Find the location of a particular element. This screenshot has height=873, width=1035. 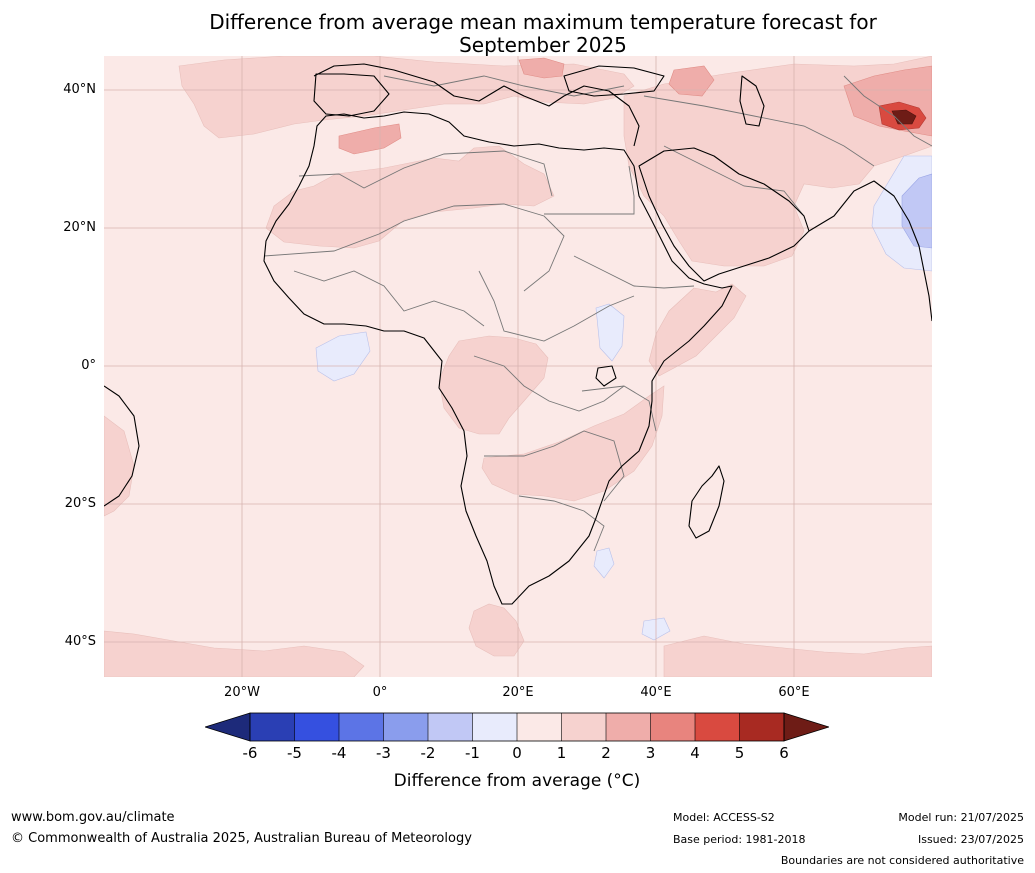

border-europe is located at coordinates (504, 86).